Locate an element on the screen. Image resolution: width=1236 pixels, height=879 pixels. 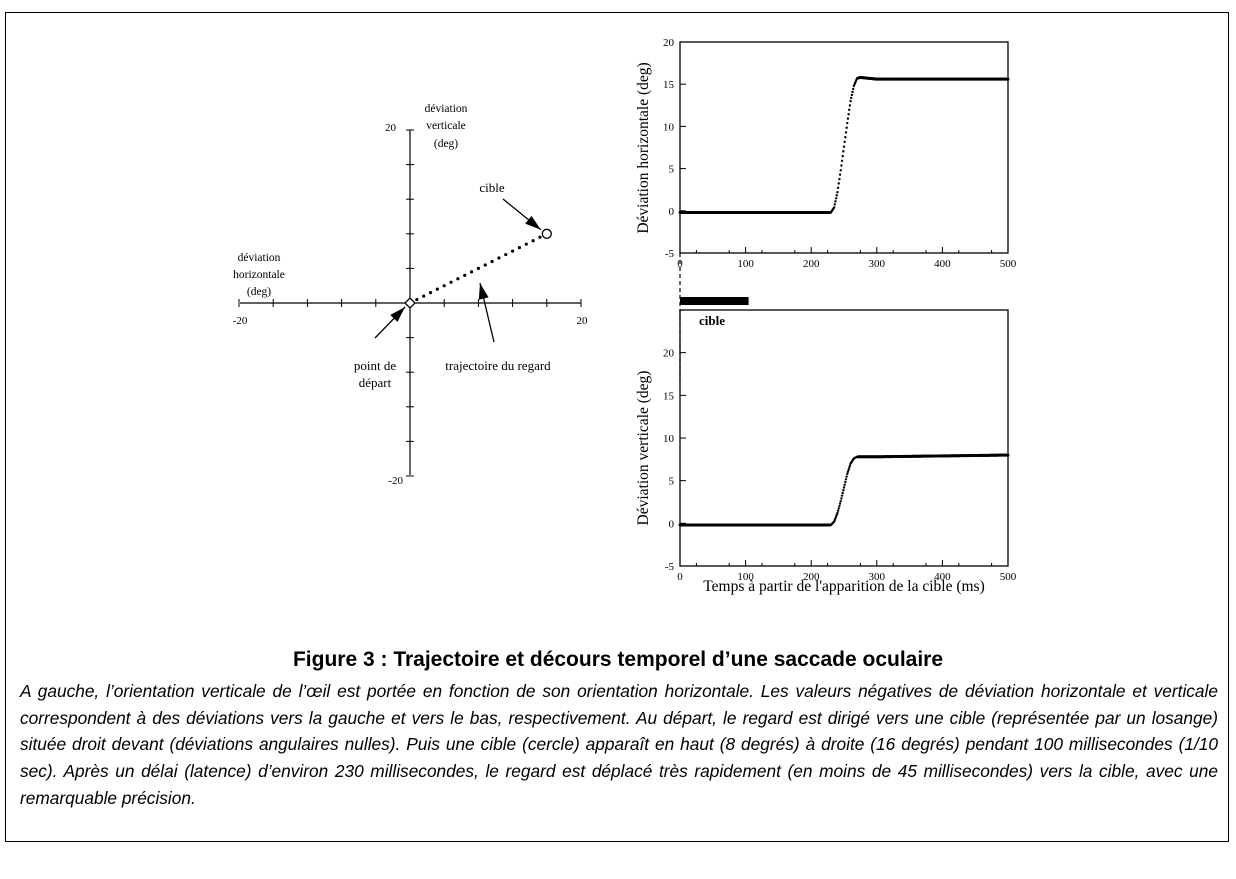
y-tick-label: 5 is located at coordinates (672, 170).